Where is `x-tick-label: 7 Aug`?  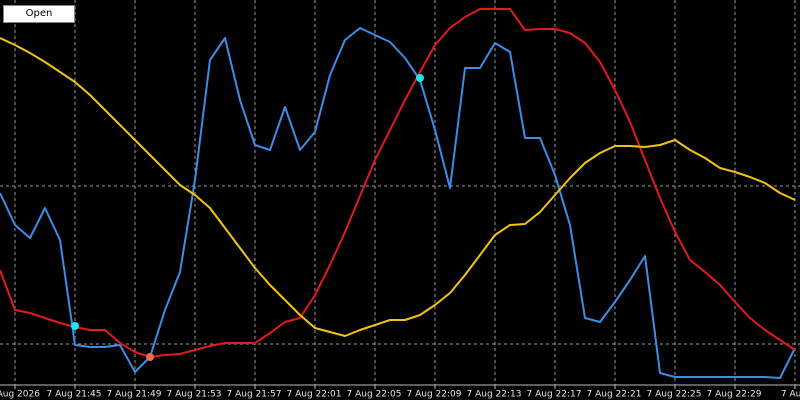
x-tick-label: 7 Aug is located at coordinates (790, 395).